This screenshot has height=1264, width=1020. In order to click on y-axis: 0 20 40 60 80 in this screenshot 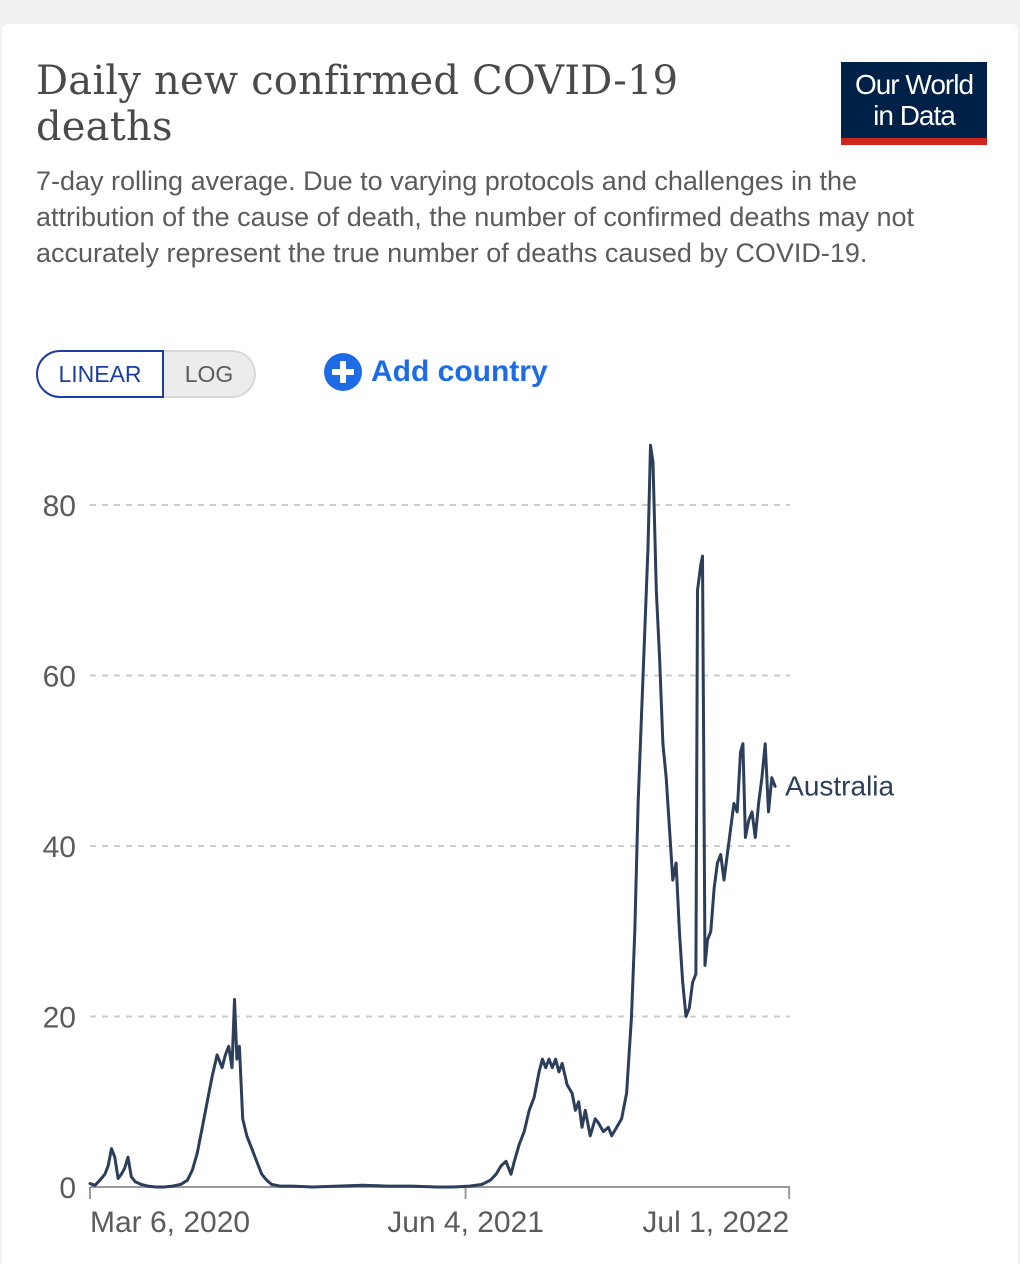, I will do `click(59, 847)`.